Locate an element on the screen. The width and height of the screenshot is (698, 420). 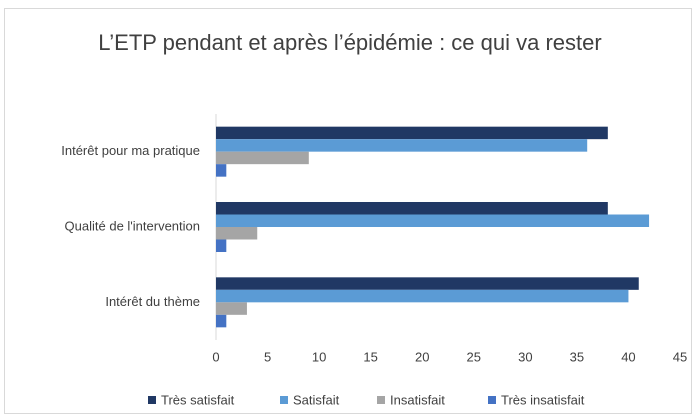
x-tick-label: 10 is located at coordinates (319, 356).